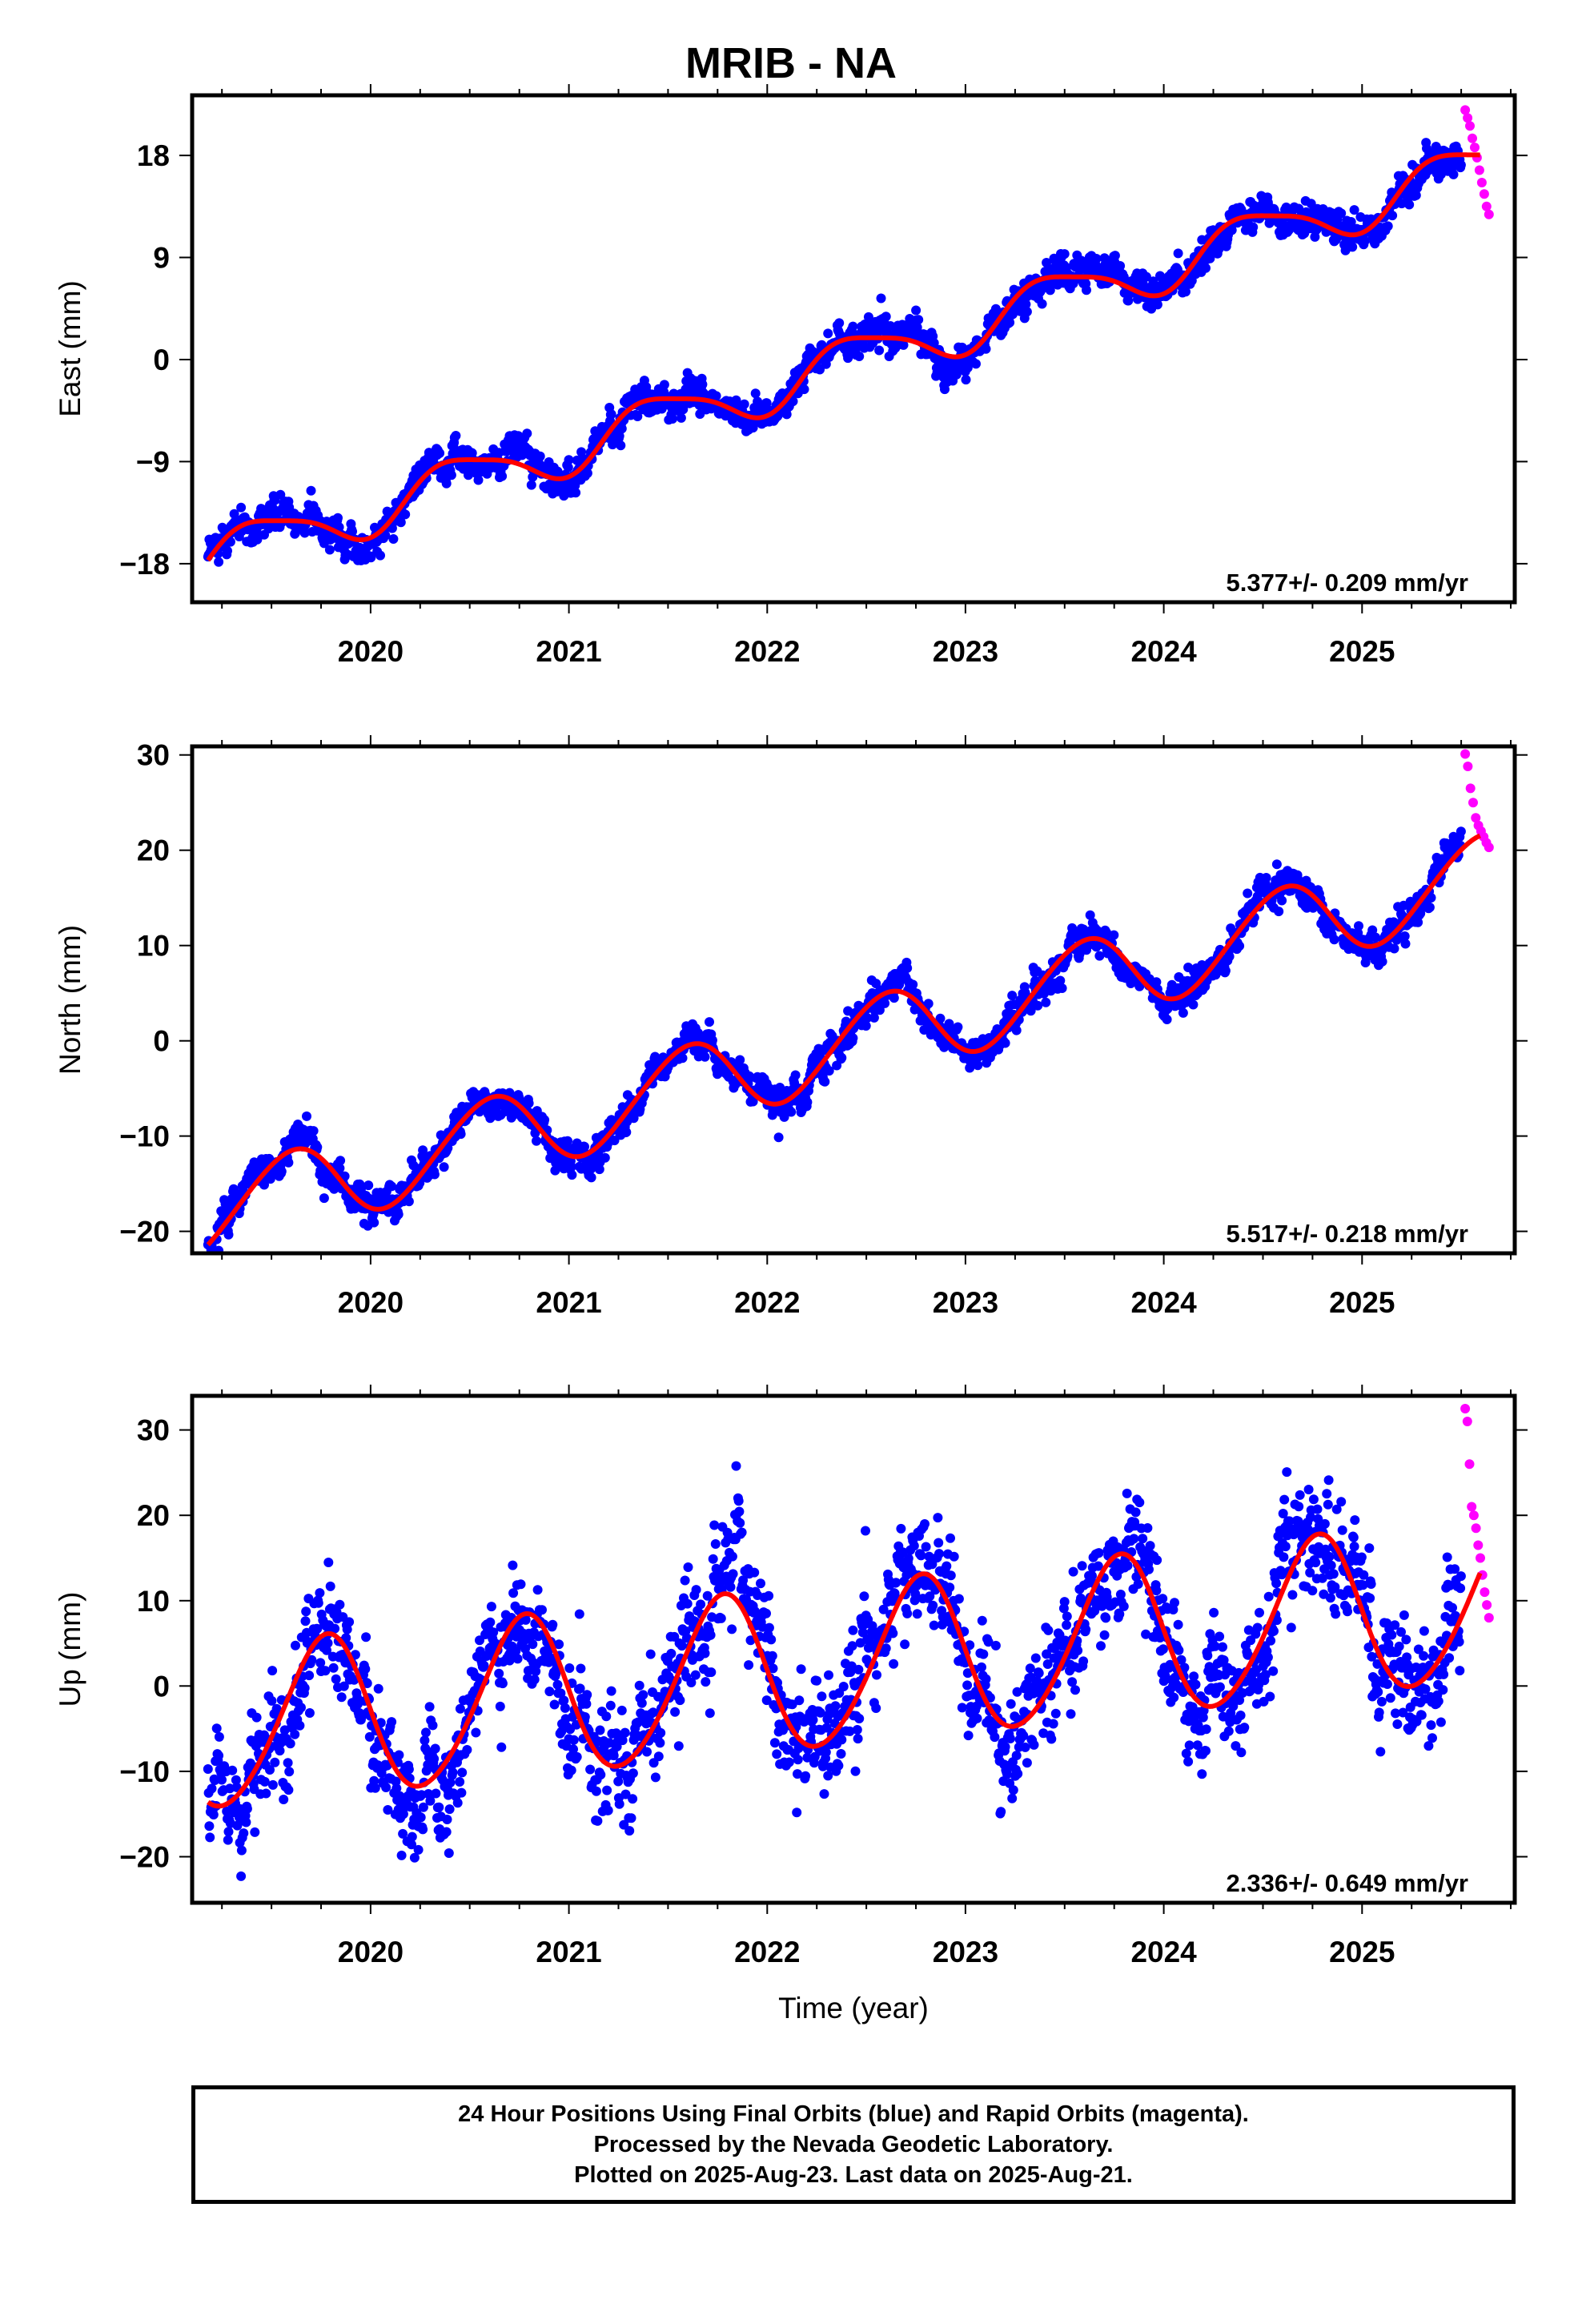 The image size is (1582, 2324). What do you see at coordinates (154, 755) in the screenshot?
I see `y-tick-label: 30` at bounding box center [154, 755].